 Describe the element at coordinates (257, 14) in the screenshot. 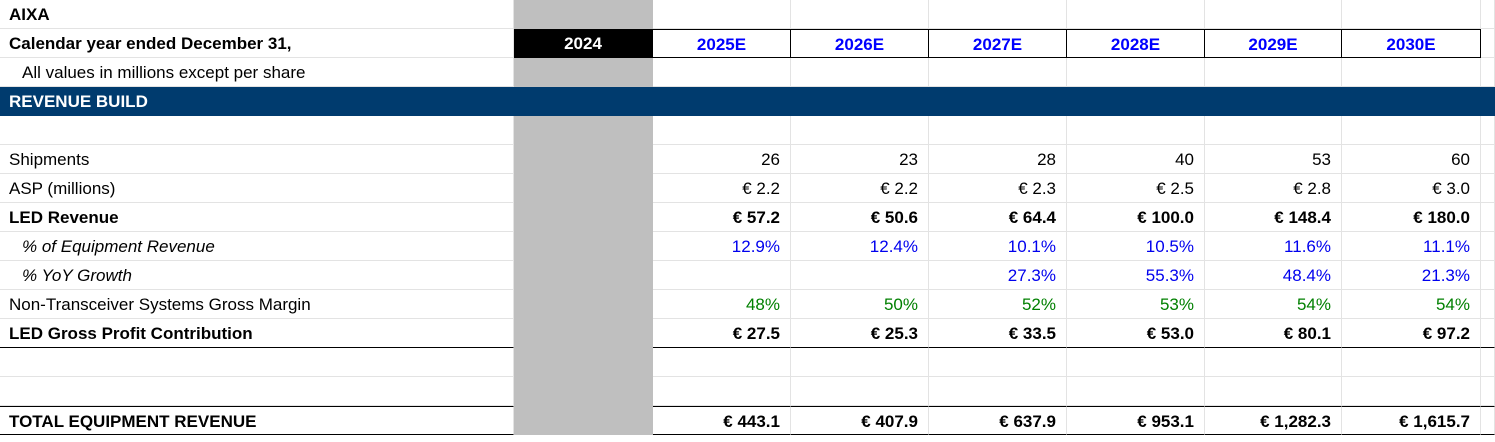

I see `company-name: AIXA` at that location.